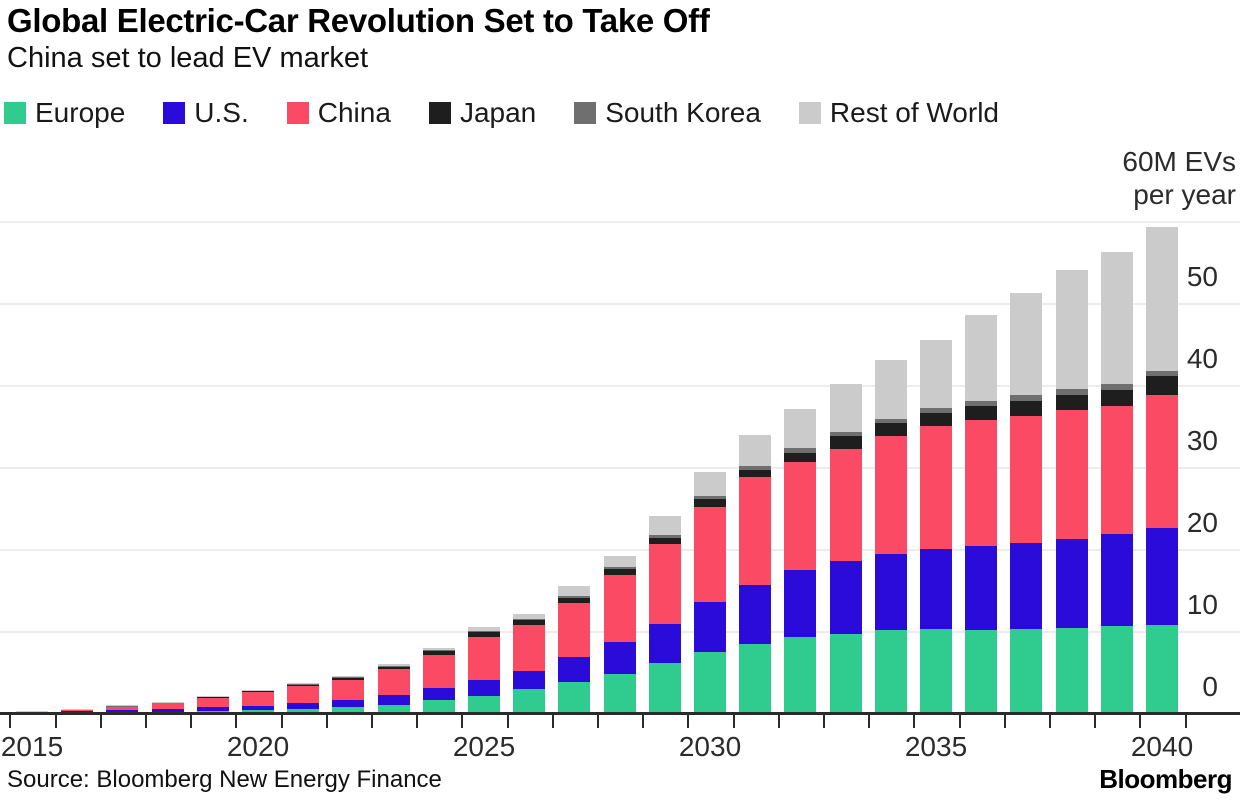  Describe the element at coordinates (1071, 330) in the screenshot. I see `bar-segment-rest-of-world-2038` at that location.